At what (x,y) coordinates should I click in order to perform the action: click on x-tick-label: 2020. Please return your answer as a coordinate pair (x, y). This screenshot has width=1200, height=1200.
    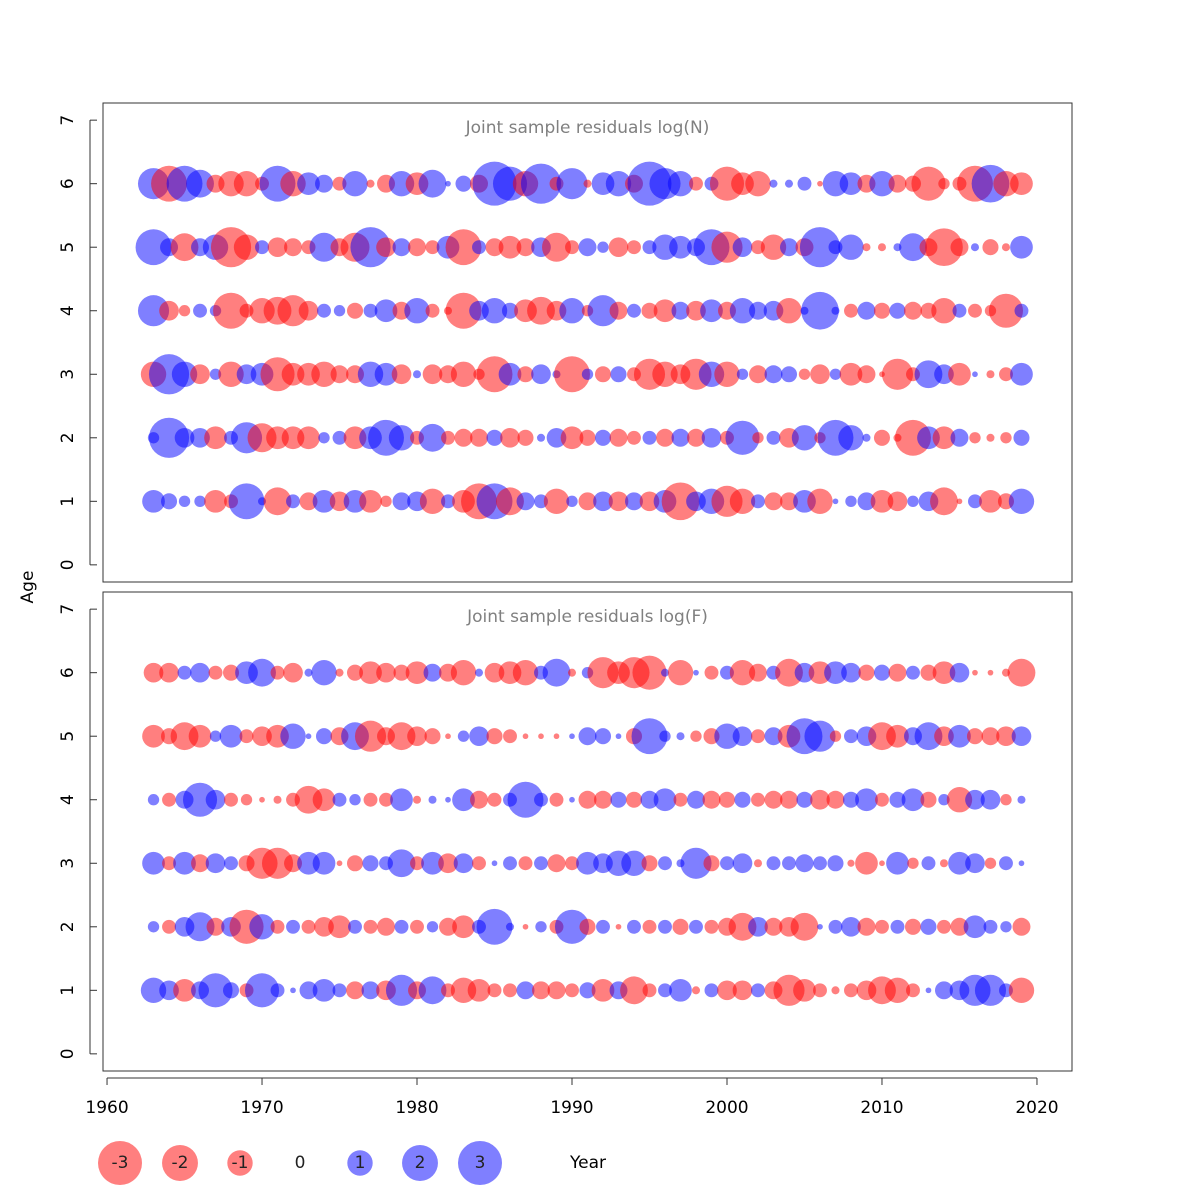
    Looking at the image, I should click on (1036, 1108).